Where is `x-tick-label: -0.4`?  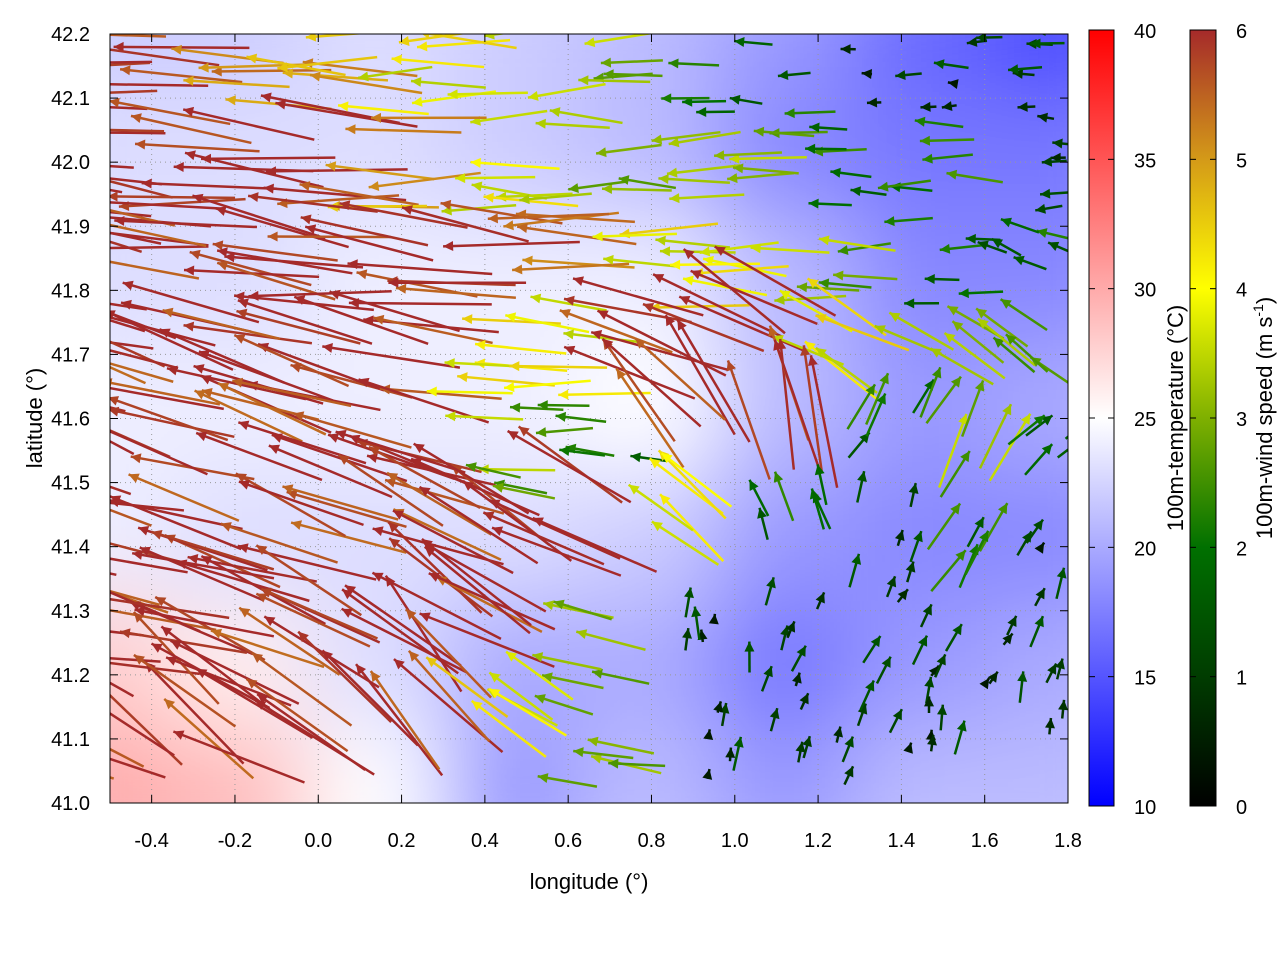 x-tick-label: -0.4 is located at coordinates (151, 841).